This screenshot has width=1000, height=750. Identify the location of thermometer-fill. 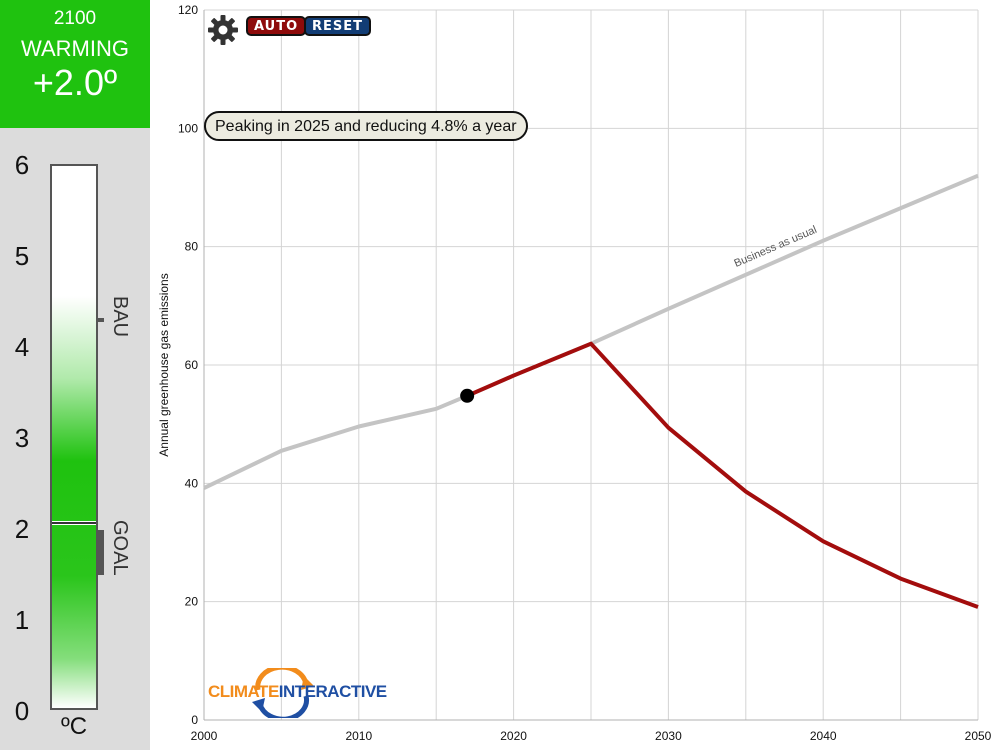
(74, 502).